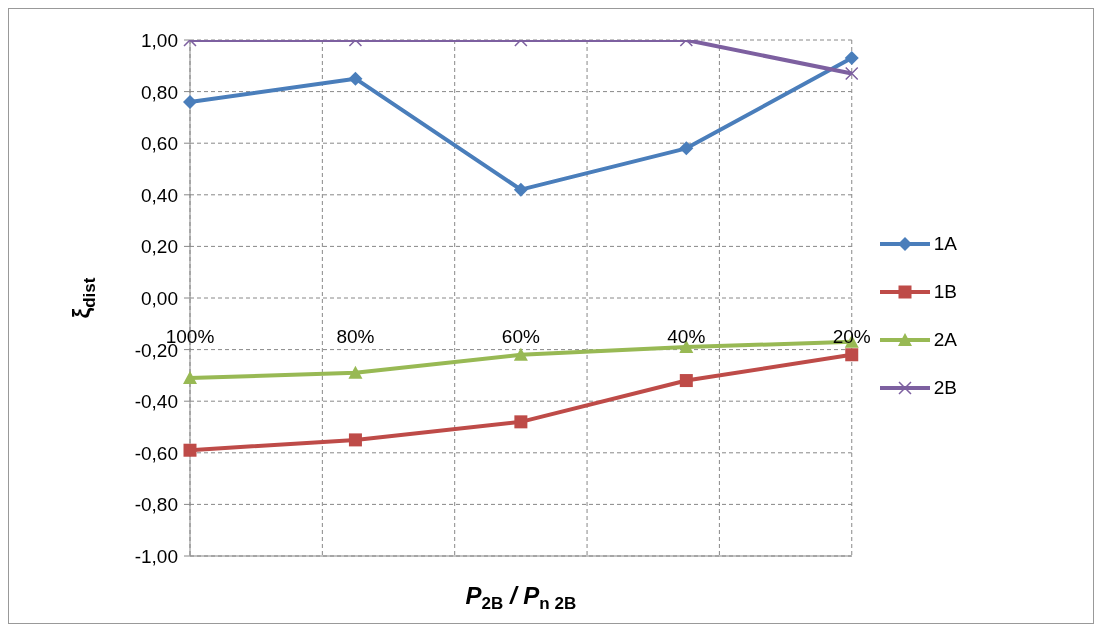 The height and width of the screenshot is (632, 1102). I want to click on y-tick-label: 0,40, so click(159, 195).